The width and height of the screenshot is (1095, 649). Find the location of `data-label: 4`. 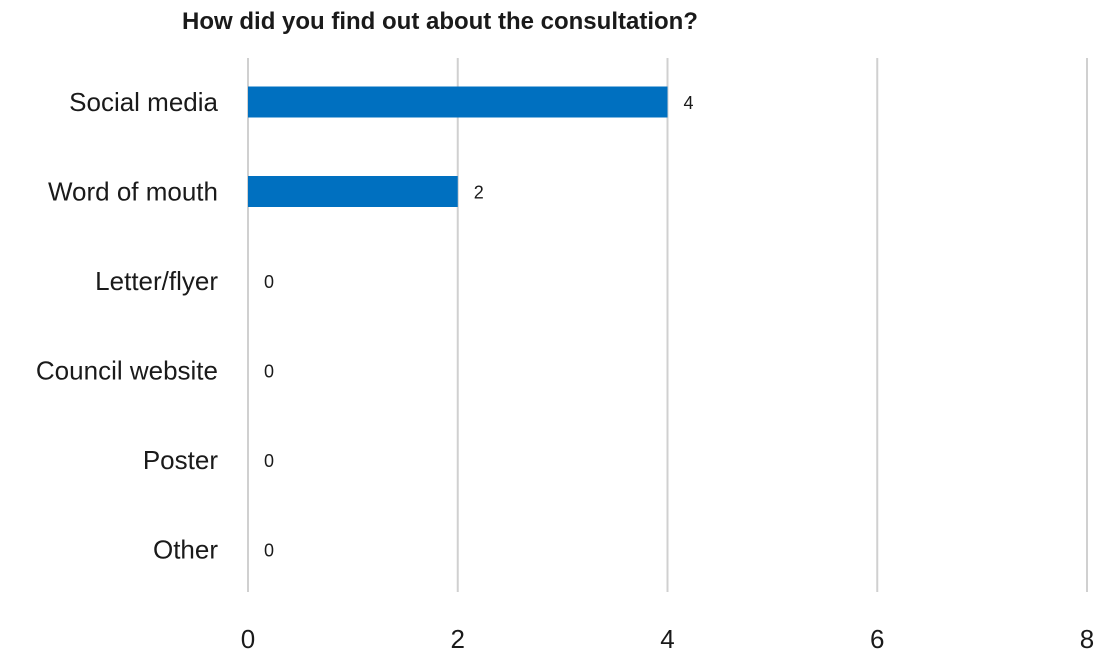

data-label: 4 is located at coordinates (689, 103).